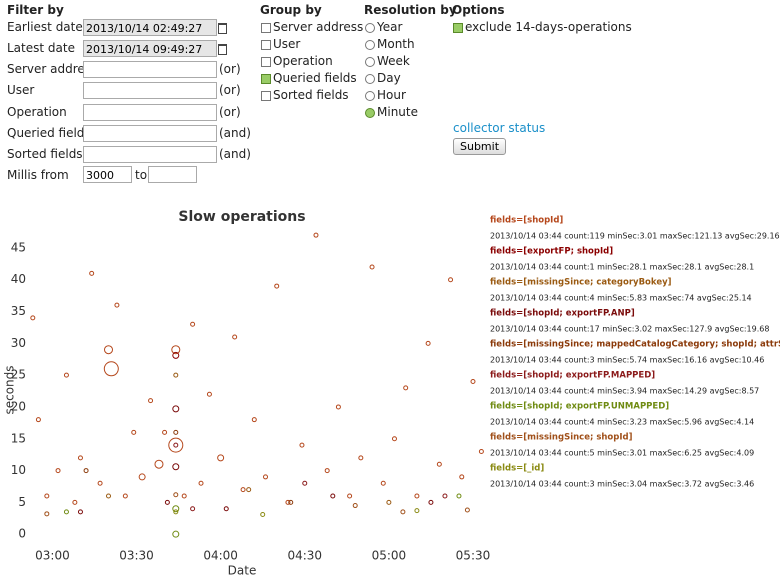  Describe the element at coordinates (304, 556) in the screenshot. I see `x-tick-label: 04:30` at that location.